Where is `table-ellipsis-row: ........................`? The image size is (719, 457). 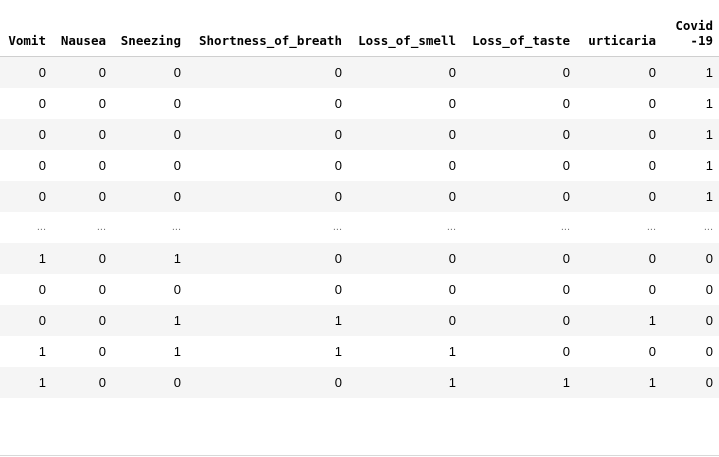
table-ellipsis-row: ........................ is located at coordinates (359, 227).